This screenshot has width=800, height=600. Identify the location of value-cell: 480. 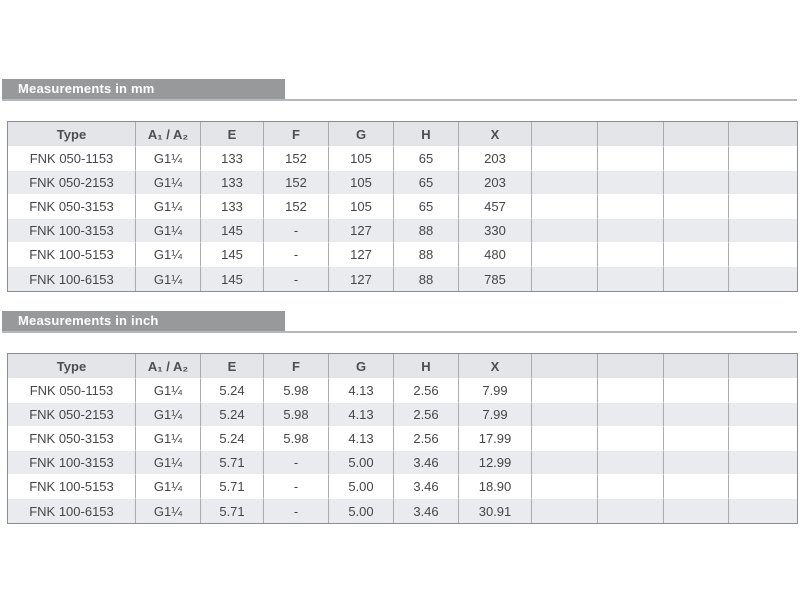
(495, 255).